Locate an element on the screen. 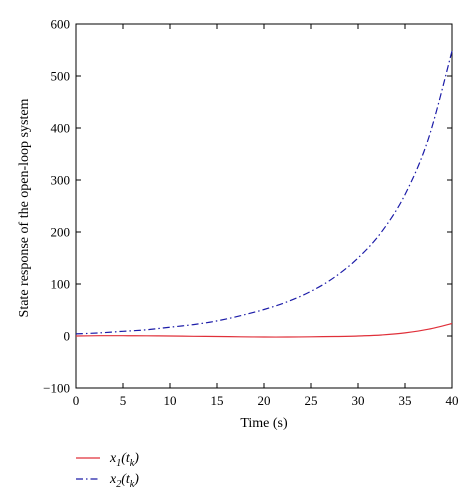  y-tick-label: 400 is located at coordinates (61, 128).